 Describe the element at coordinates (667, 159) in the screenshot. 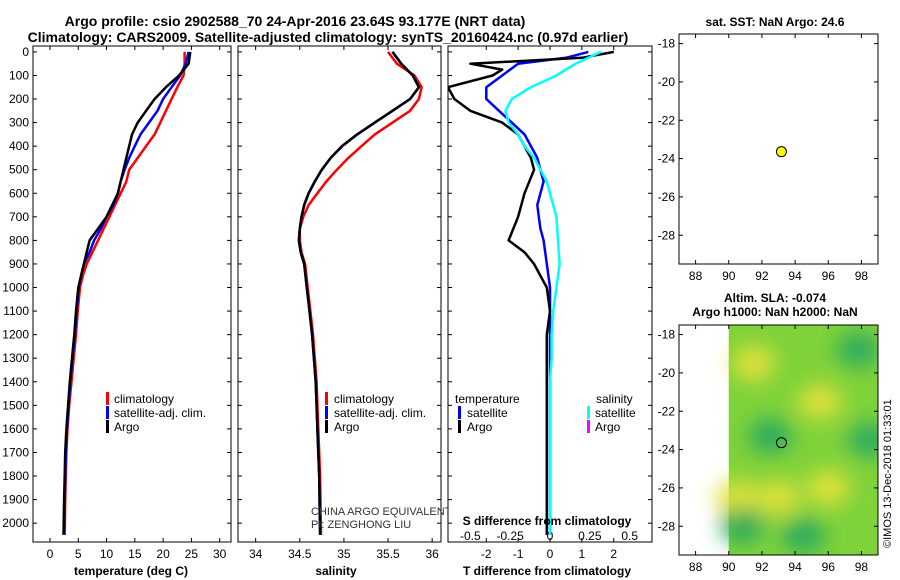

I see `map-lat-label: -24` at that location.